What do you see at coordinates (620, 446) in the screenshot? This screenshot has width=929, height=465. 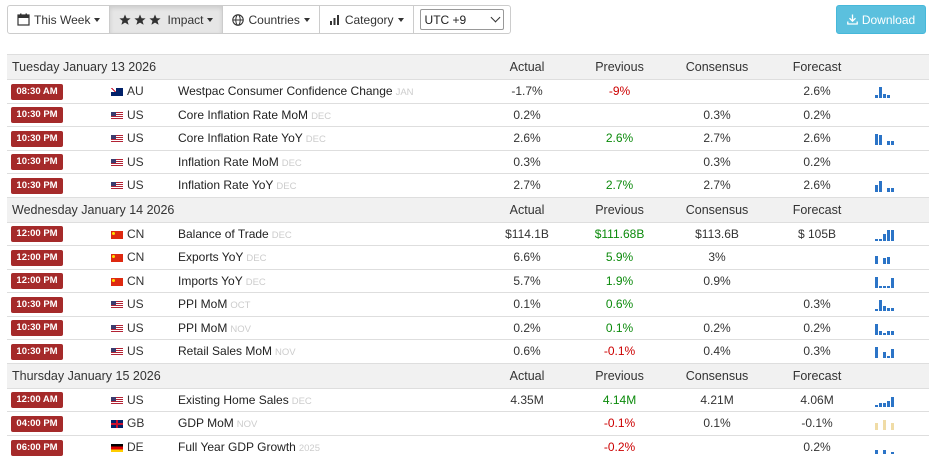 I see `previous-cell: -0.2%` at bounding box center [620, 446].